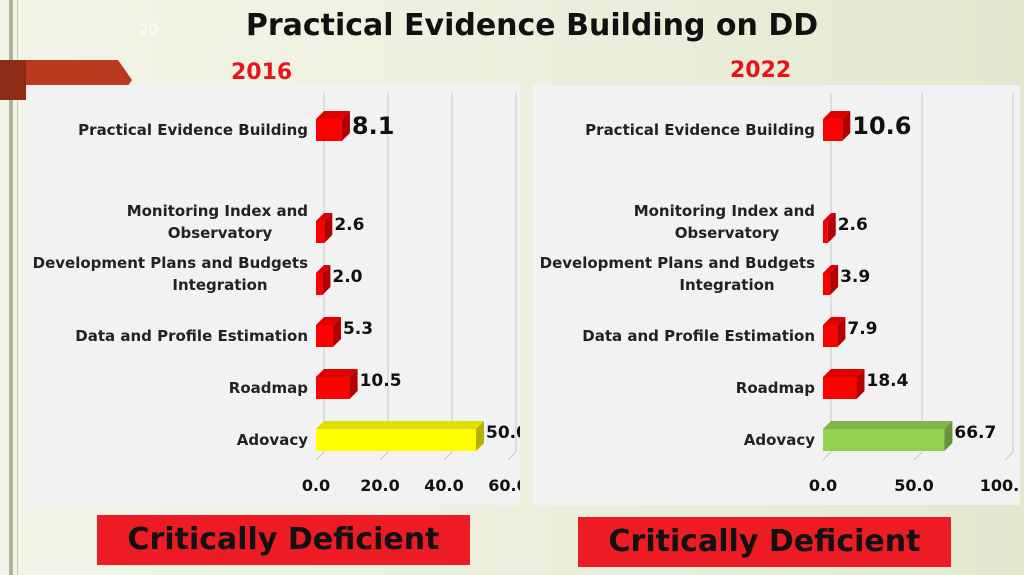  Describe the element at coordinates (975, 433) in the screenshot. I see `value-label: 66.7` at that location.